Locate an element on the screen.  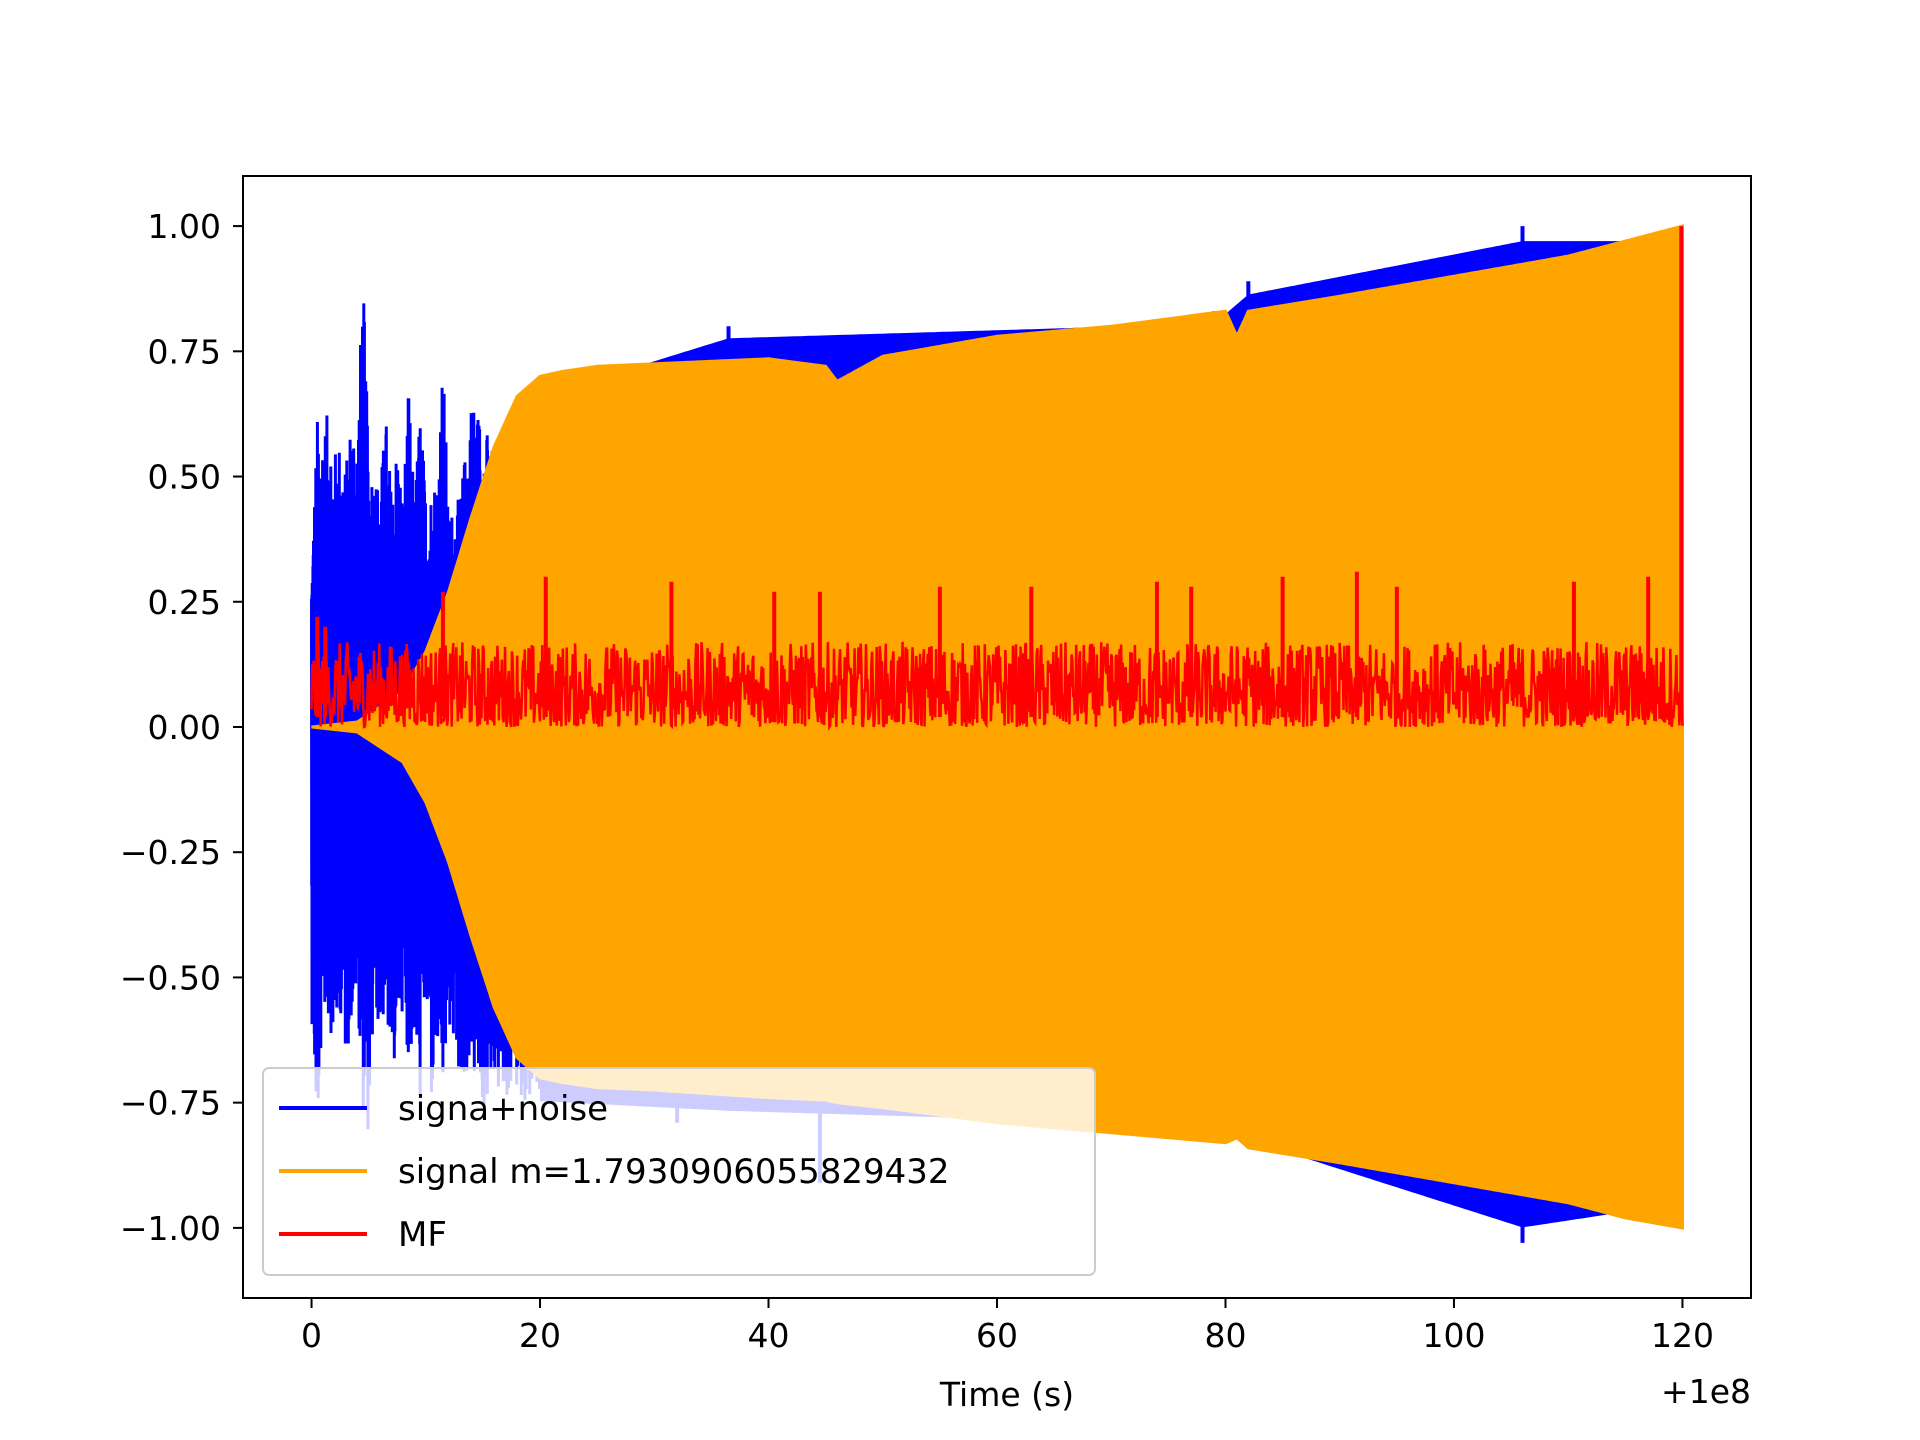
x-tick-label: 100 is located at coordinates (1453, 1335).